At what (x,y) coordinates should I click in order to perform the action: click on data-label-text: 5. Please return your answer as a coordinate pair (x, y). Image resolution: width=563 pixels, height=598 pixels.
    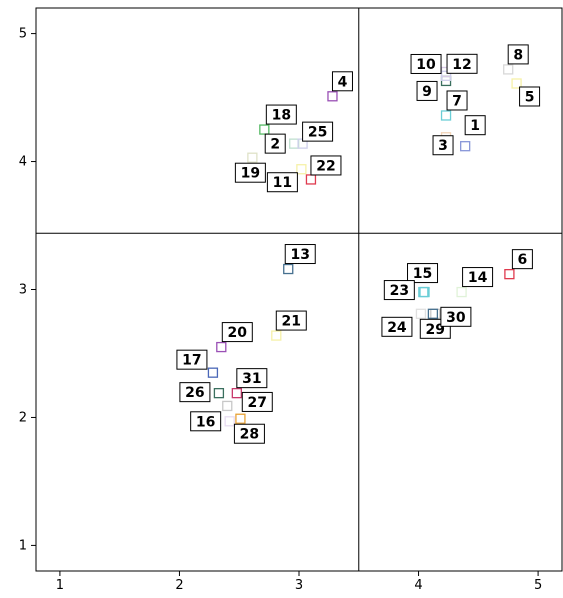
    Looking at the image, I should click on (530, 97).